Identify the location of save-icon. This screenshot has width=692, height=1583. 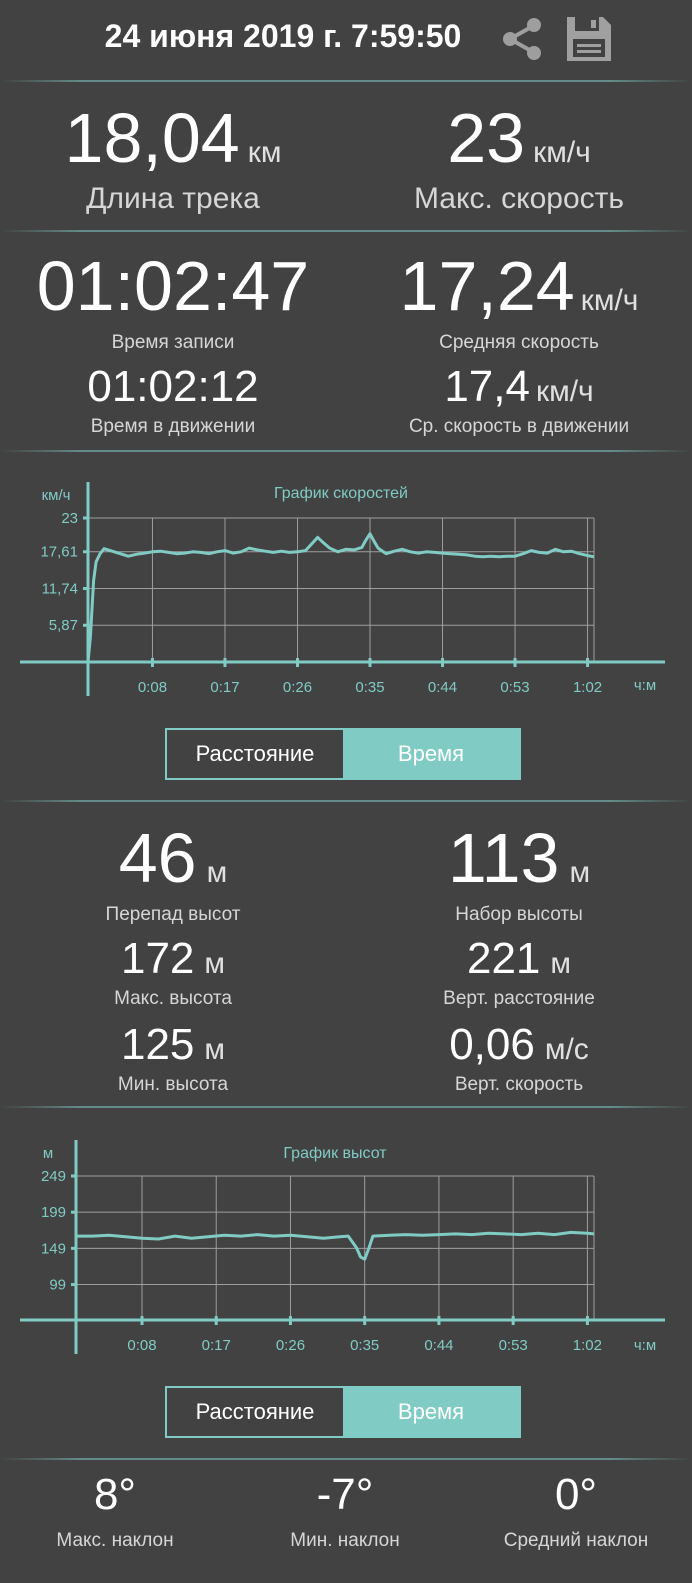
(589, 39).